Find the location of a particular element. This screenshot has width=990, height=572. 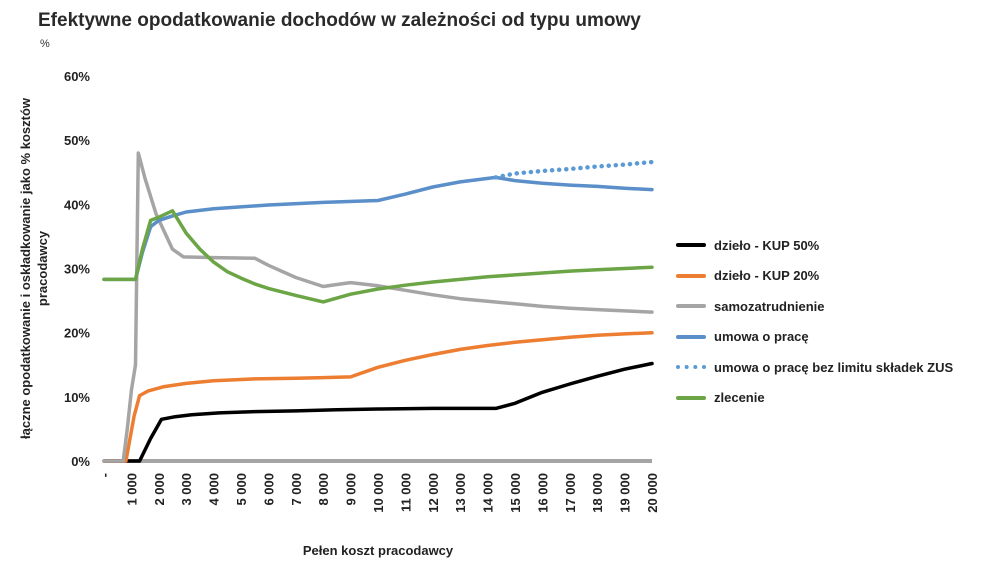

legend-label: samozatrudnienie is located at coordinates (769, 306).